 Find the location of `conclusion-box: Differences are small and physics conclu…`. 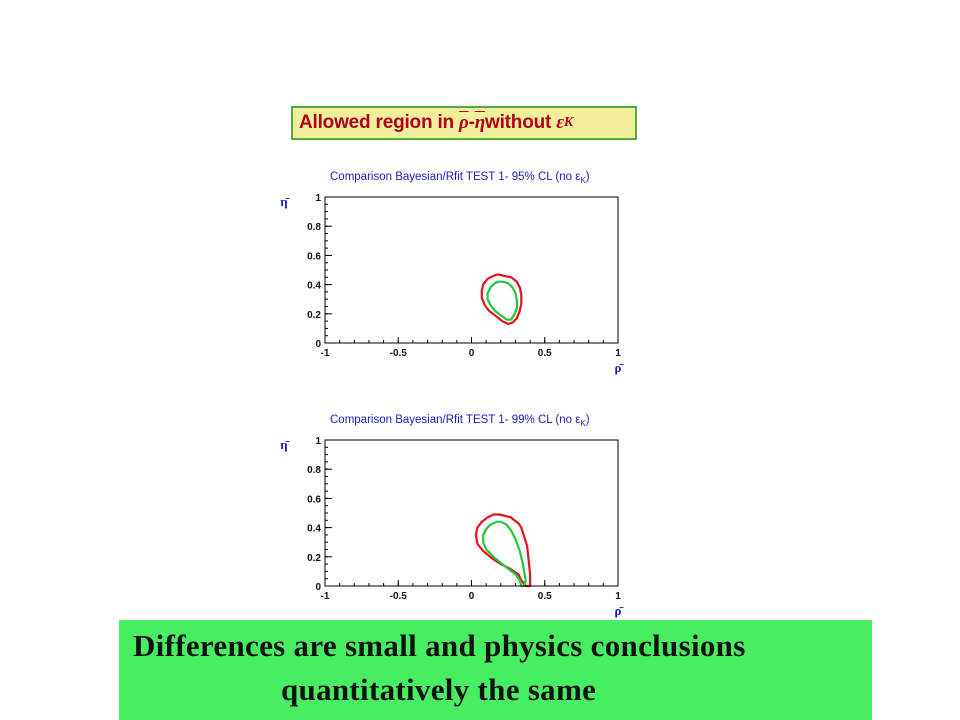

conclusion-box: Differences are small and physics conclu… is located at coordinates (495, 670).